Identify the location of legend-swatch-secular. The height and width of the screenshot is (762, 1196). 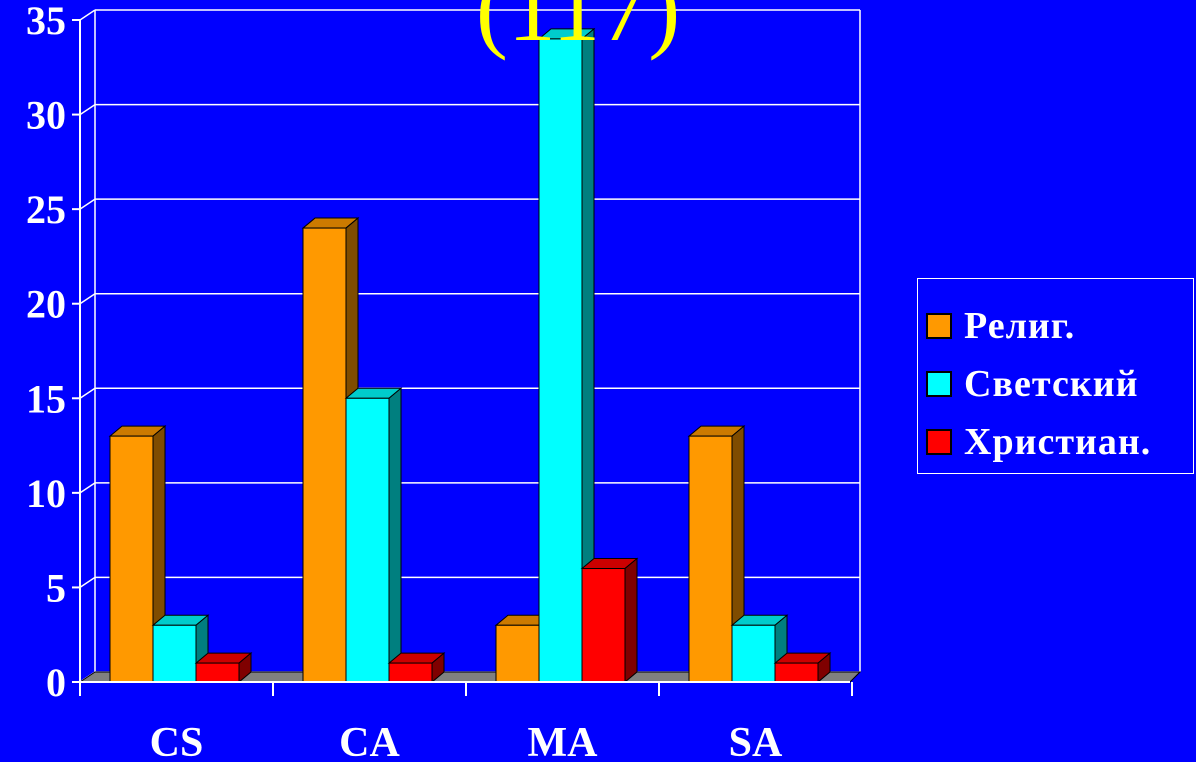
(939, 384).